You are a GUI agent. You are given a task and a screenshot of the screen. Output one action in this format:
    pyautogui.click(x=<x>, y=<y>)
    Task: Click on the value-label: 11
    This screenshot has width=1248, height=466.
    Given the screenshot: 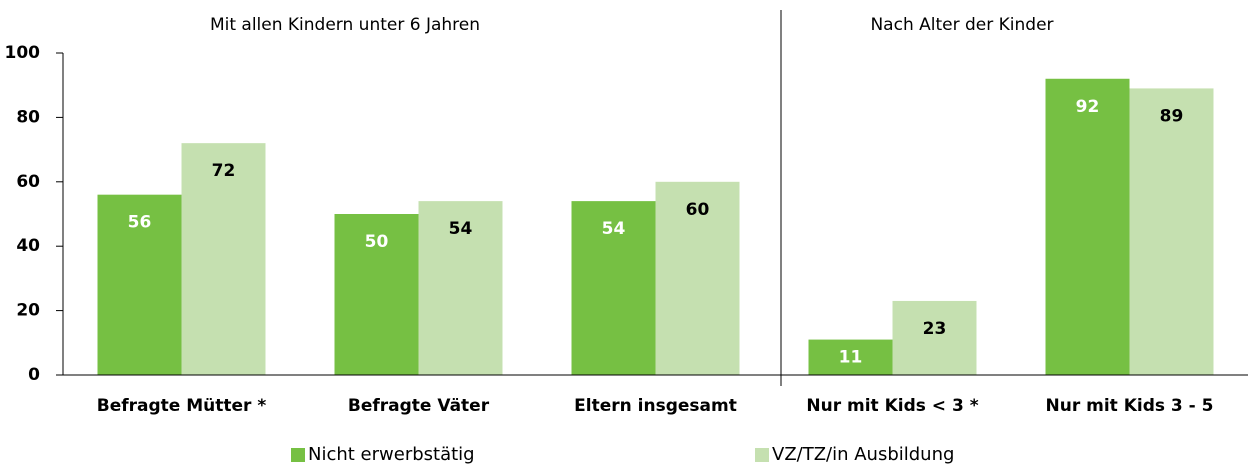 What is the action you would take?
    pyautogui.click(x=851, y=357)
    